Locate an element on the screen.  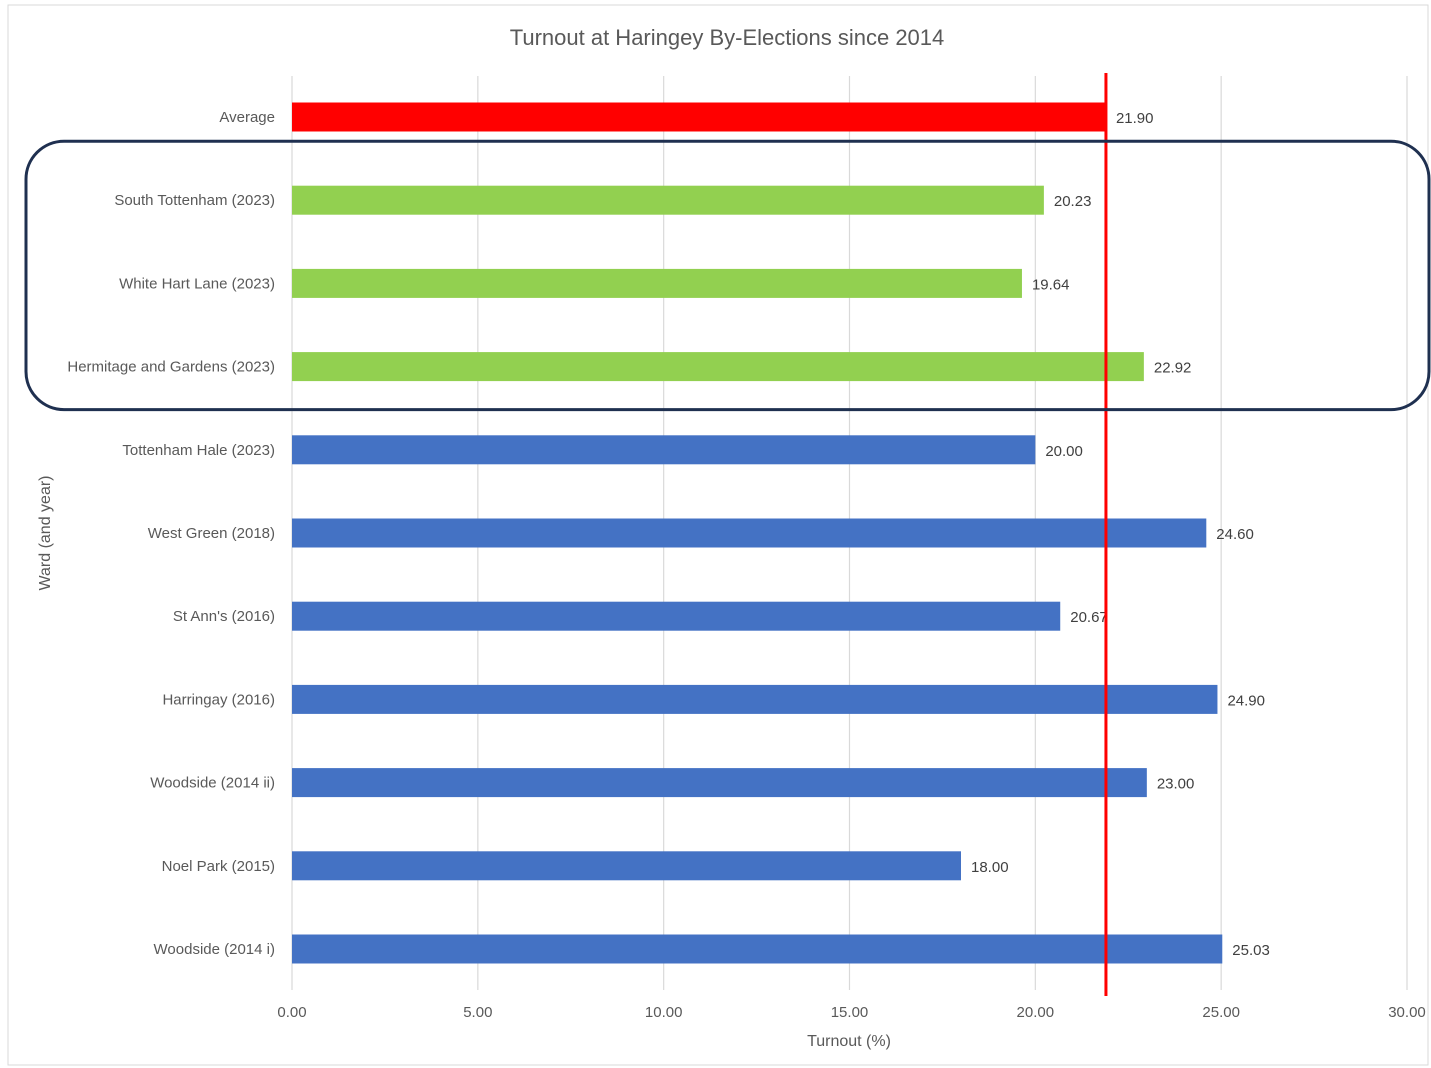
x-tick-labels: 0.00 5.00 10.00 15.00 20.00 25.00 30.00 is located at coordinates (851, 1012).